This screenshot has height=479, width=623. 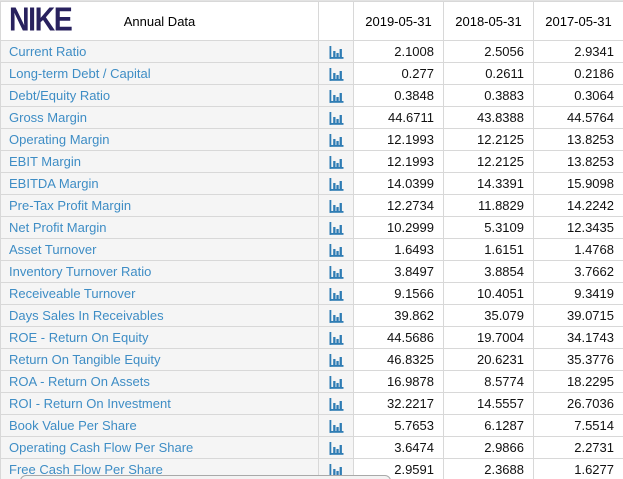 I want to click on metric-link: Return On Tangible Equity, so click(x=85, y=359).